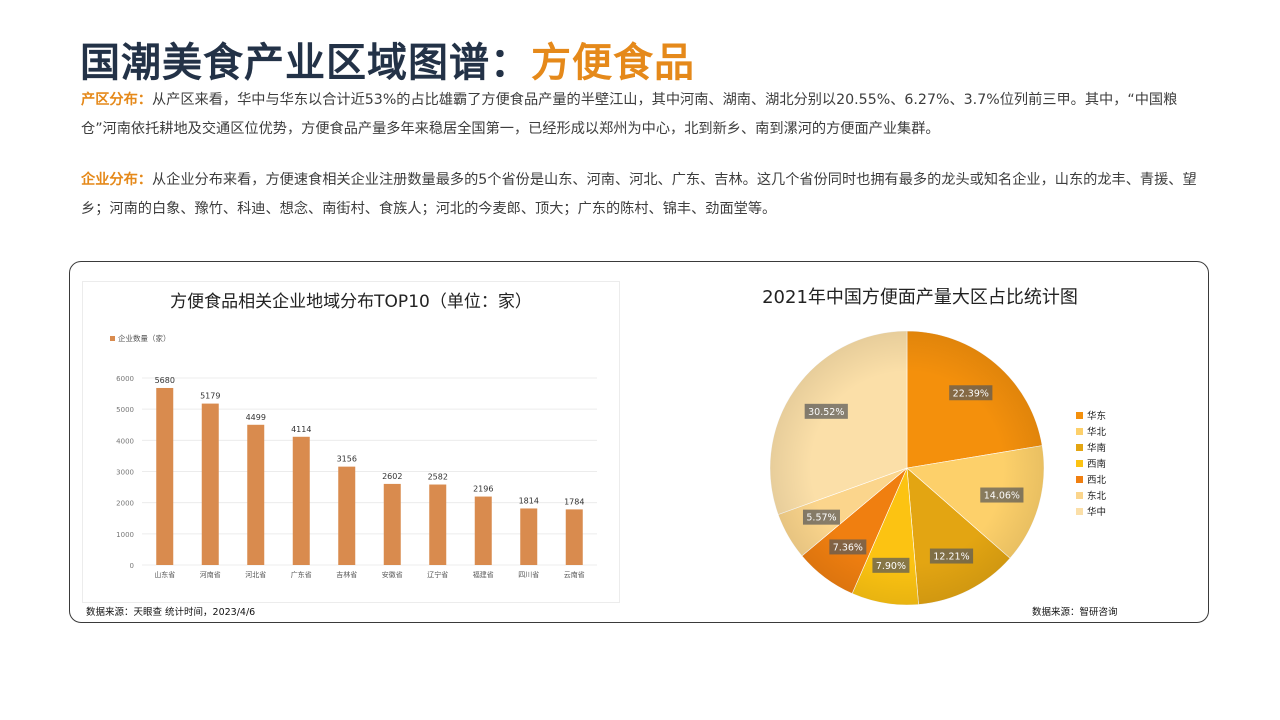  What do you see at coordinates (351, 302) in the screenshot?
I see `bar-chart-title: 方便食品相关企业地域分布TOP10（单位：家）` at bounding box center [351, 302].